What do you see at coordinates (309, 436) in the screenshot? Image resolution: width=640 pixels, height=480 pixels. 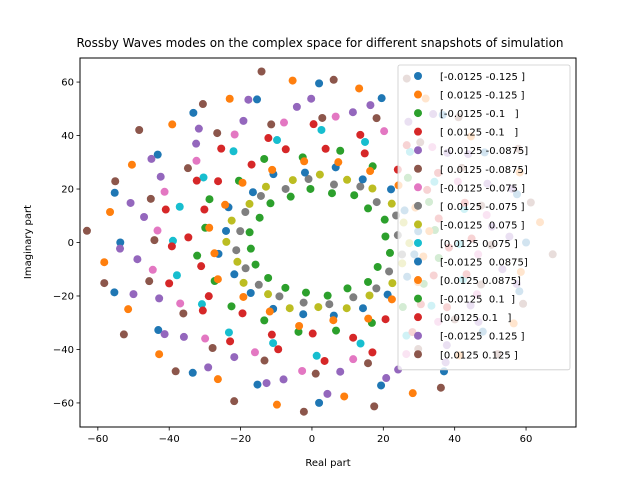 I see `x-axis: −60 −40 −20 0 20 40 60` at bounding box center [309, 436].